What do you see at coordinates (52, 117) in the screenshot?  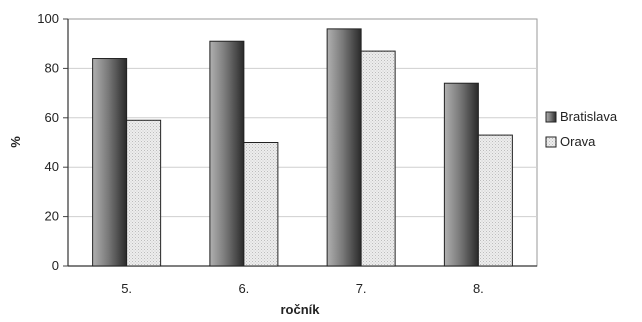 I see `y-tick-label: 60` at bounding box center [52, 117].